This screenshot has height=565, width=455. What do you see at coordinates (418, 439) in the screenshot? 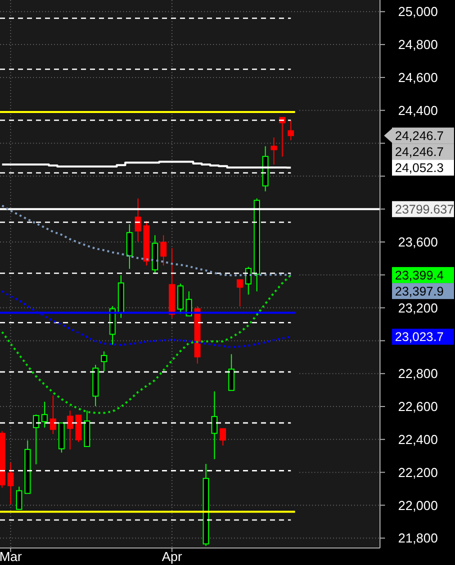
I see `y-tick-label: 22,400` at bounding box center [418, 439].